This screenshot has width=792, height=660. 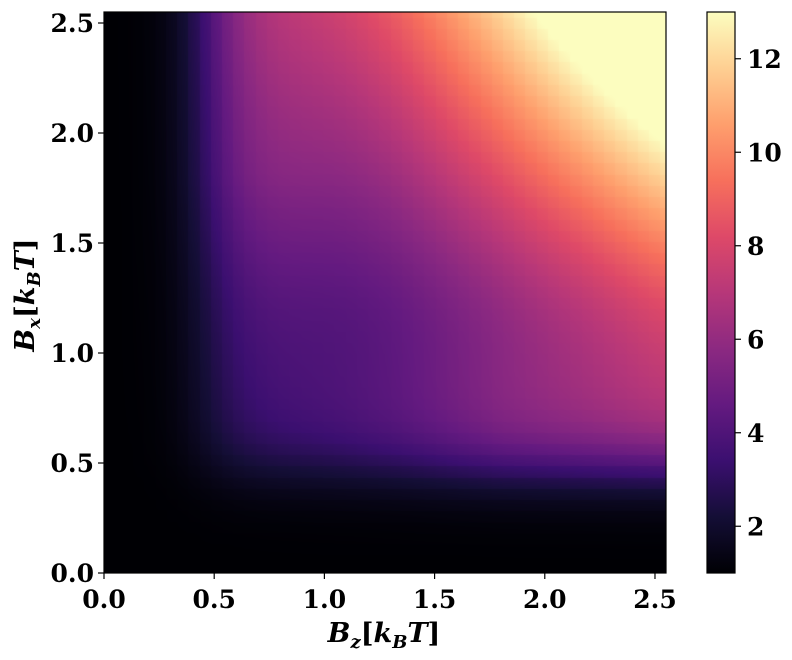 I want to click on y-axis-label: Bx[kBT], so click(x=27, y=295).